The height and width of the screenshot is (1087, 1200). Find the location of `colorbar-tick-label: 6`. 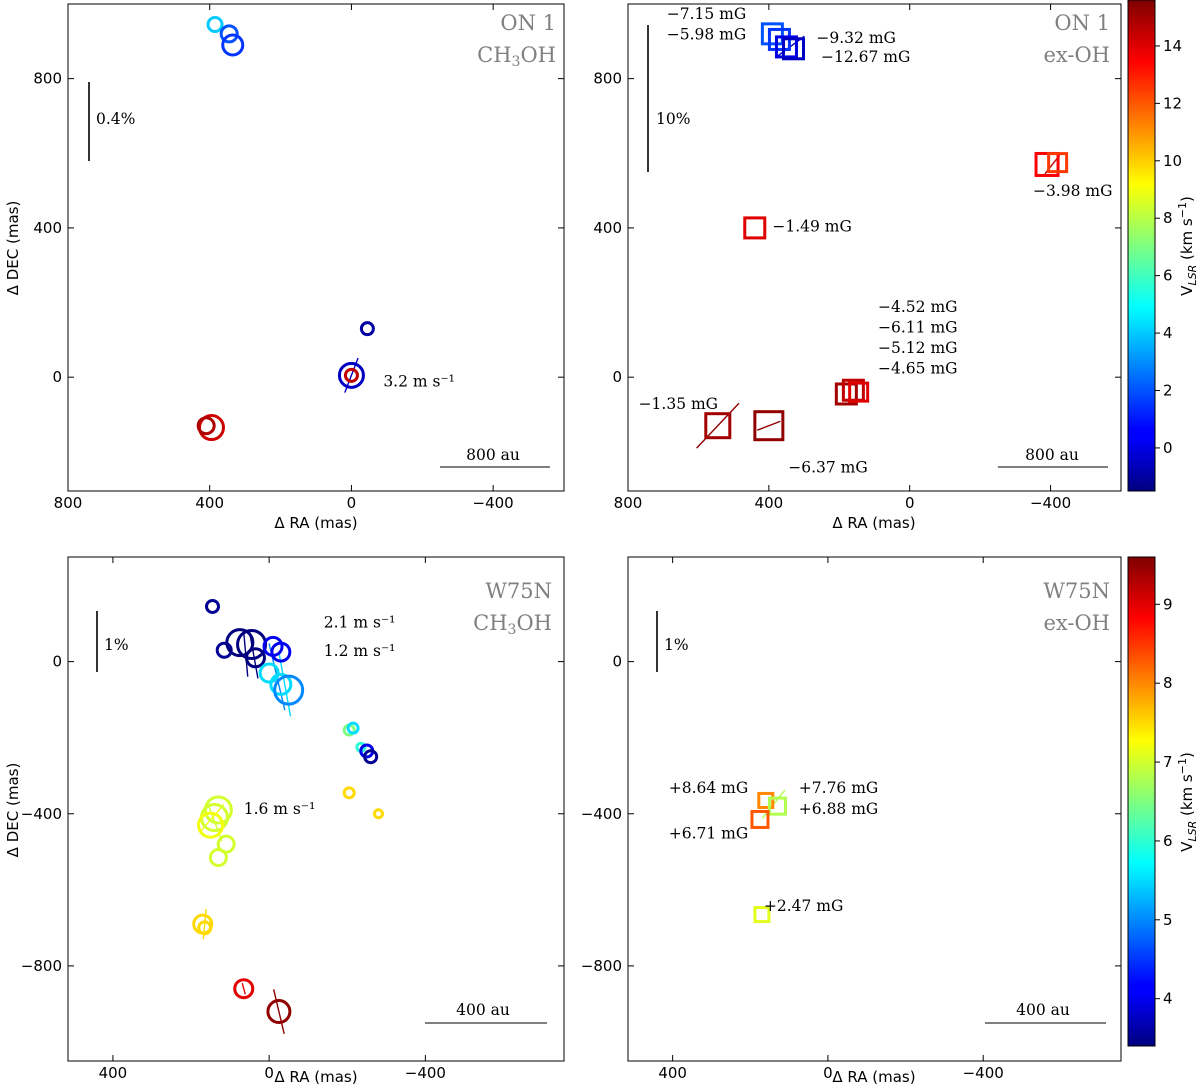

colorbar-tick-label: 6 is located at coordinates (1168, 276).